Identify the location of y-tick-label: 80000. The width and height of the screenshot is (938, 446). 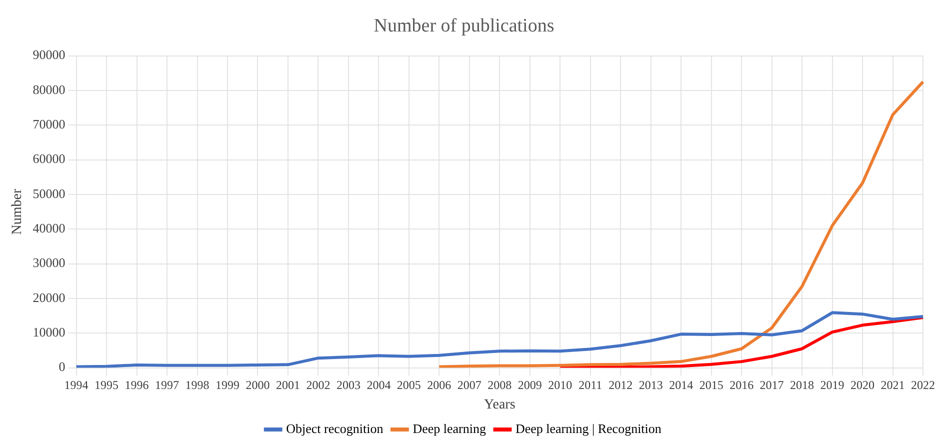
(49, 89).